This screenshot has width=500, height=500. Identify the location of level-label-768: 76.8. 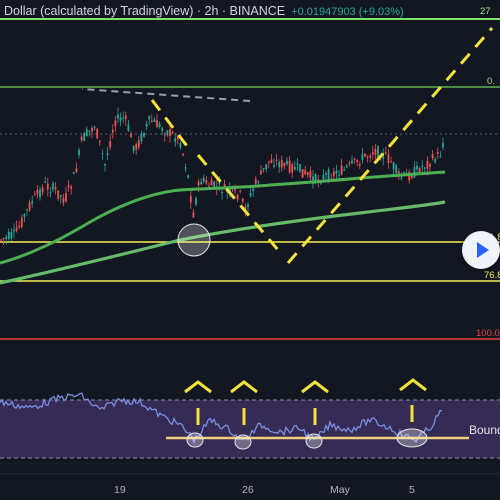
(492, 275).